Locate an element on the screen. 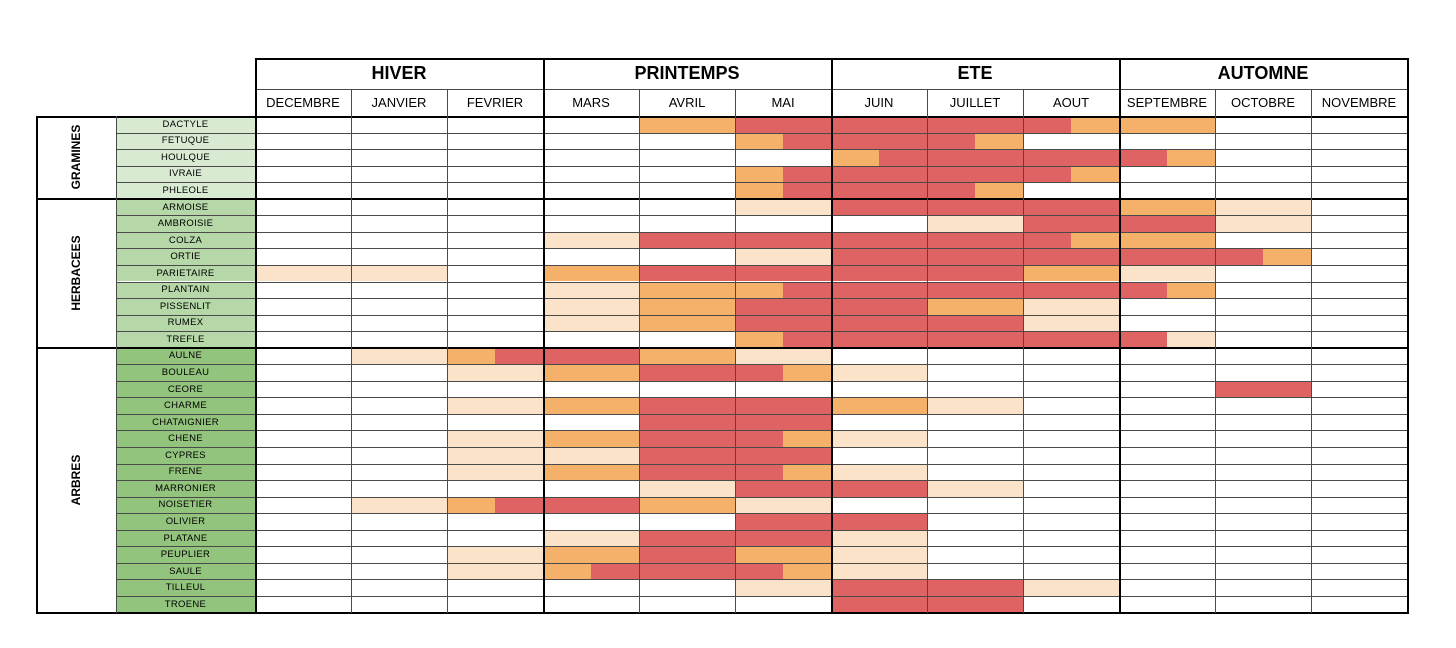 This screenshot has height=648, width=1456. plant-label: COLZA is located at coordinates (185, 240).